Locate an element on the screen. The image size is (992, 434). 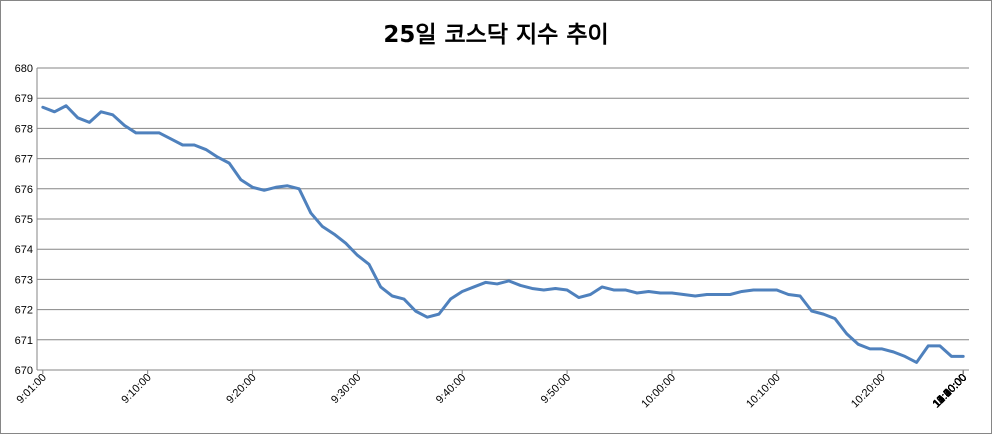
y-tick-label: 671 is located at coordinates (24, 341).